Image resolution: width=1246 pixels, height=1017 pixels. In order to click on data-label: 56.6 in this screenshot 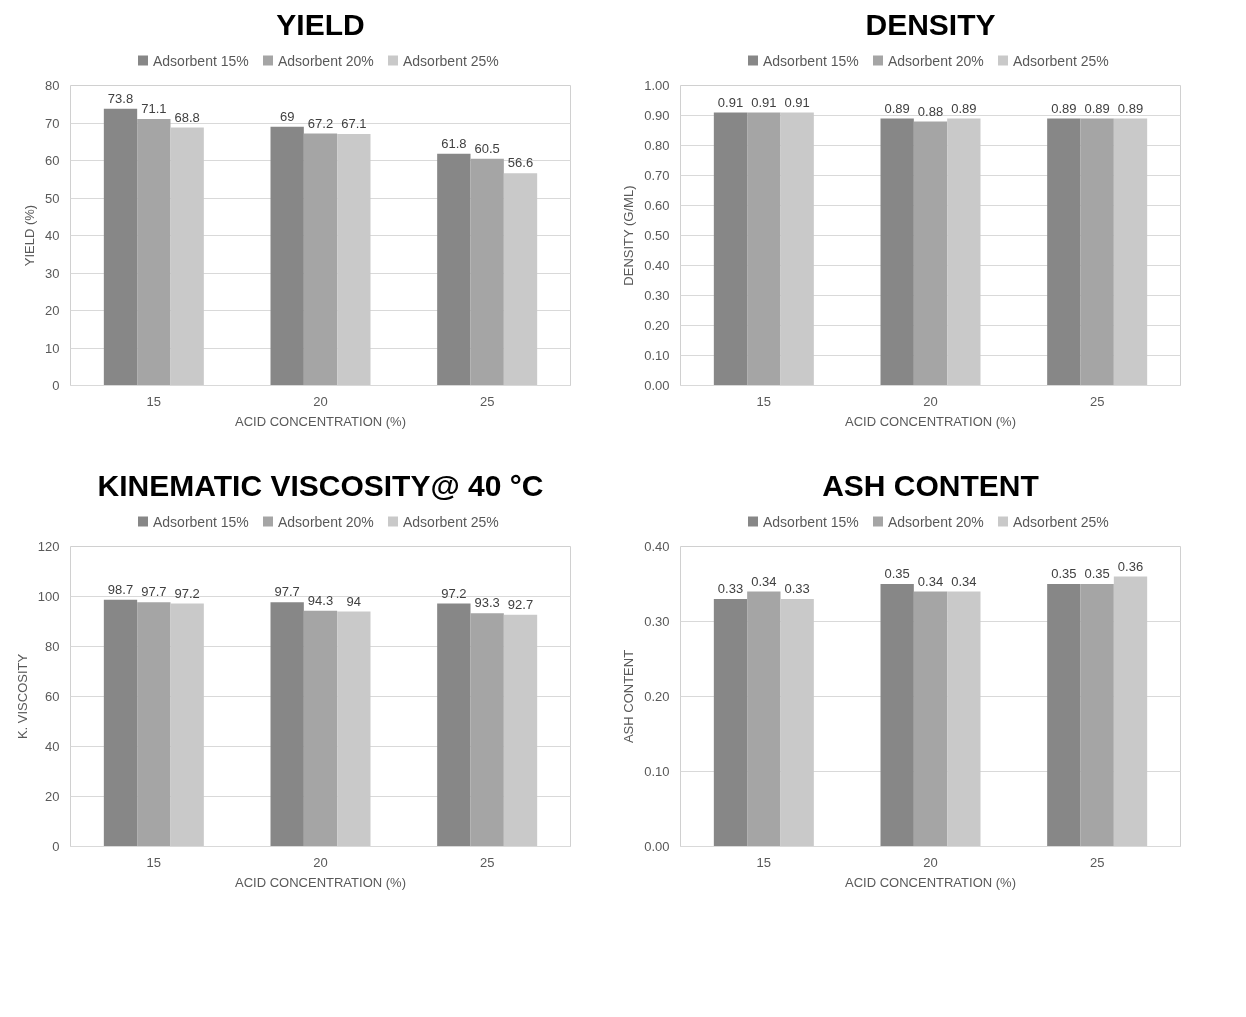, I will do `click(520, 163)`.